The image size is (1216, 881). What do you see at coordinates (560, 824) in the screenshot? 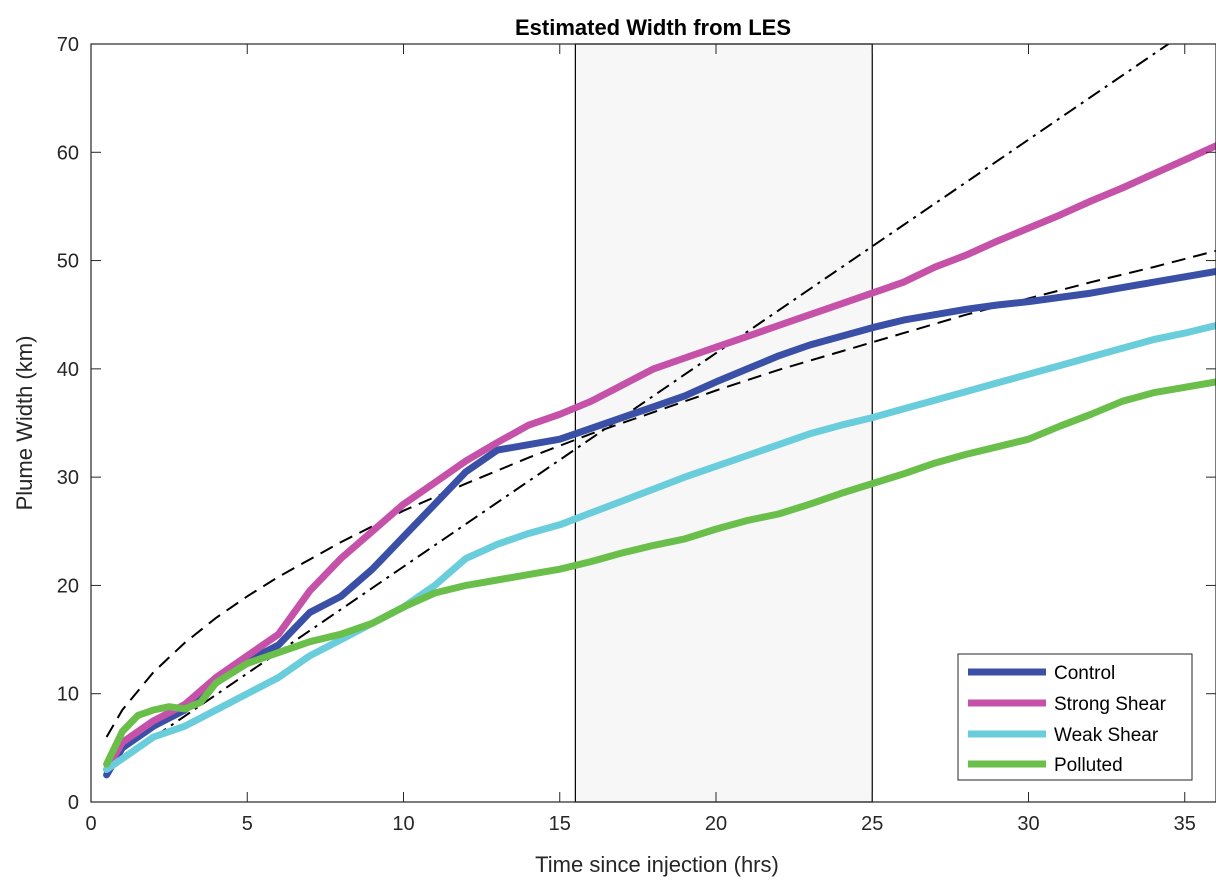
I see `x-tick-label: 15` at bounding box center [560, 824].